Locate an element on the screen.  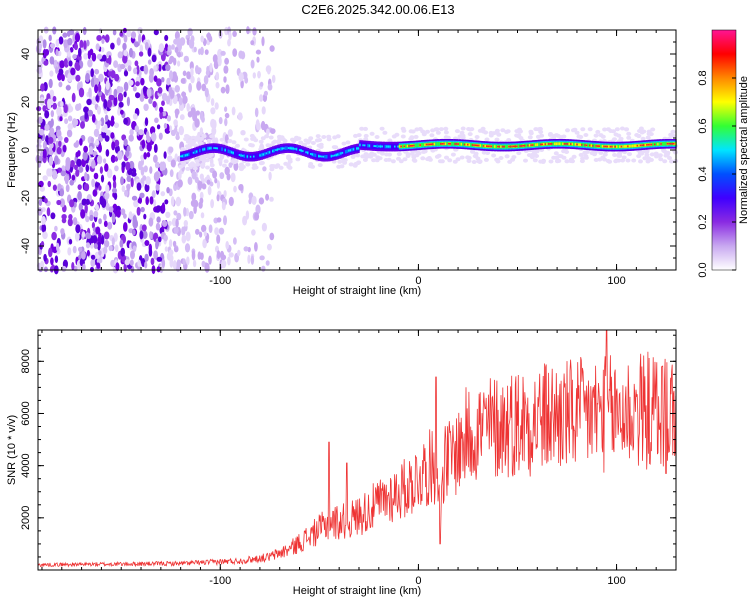
y-tick-label: 40 is located at coordinates (26, 54).